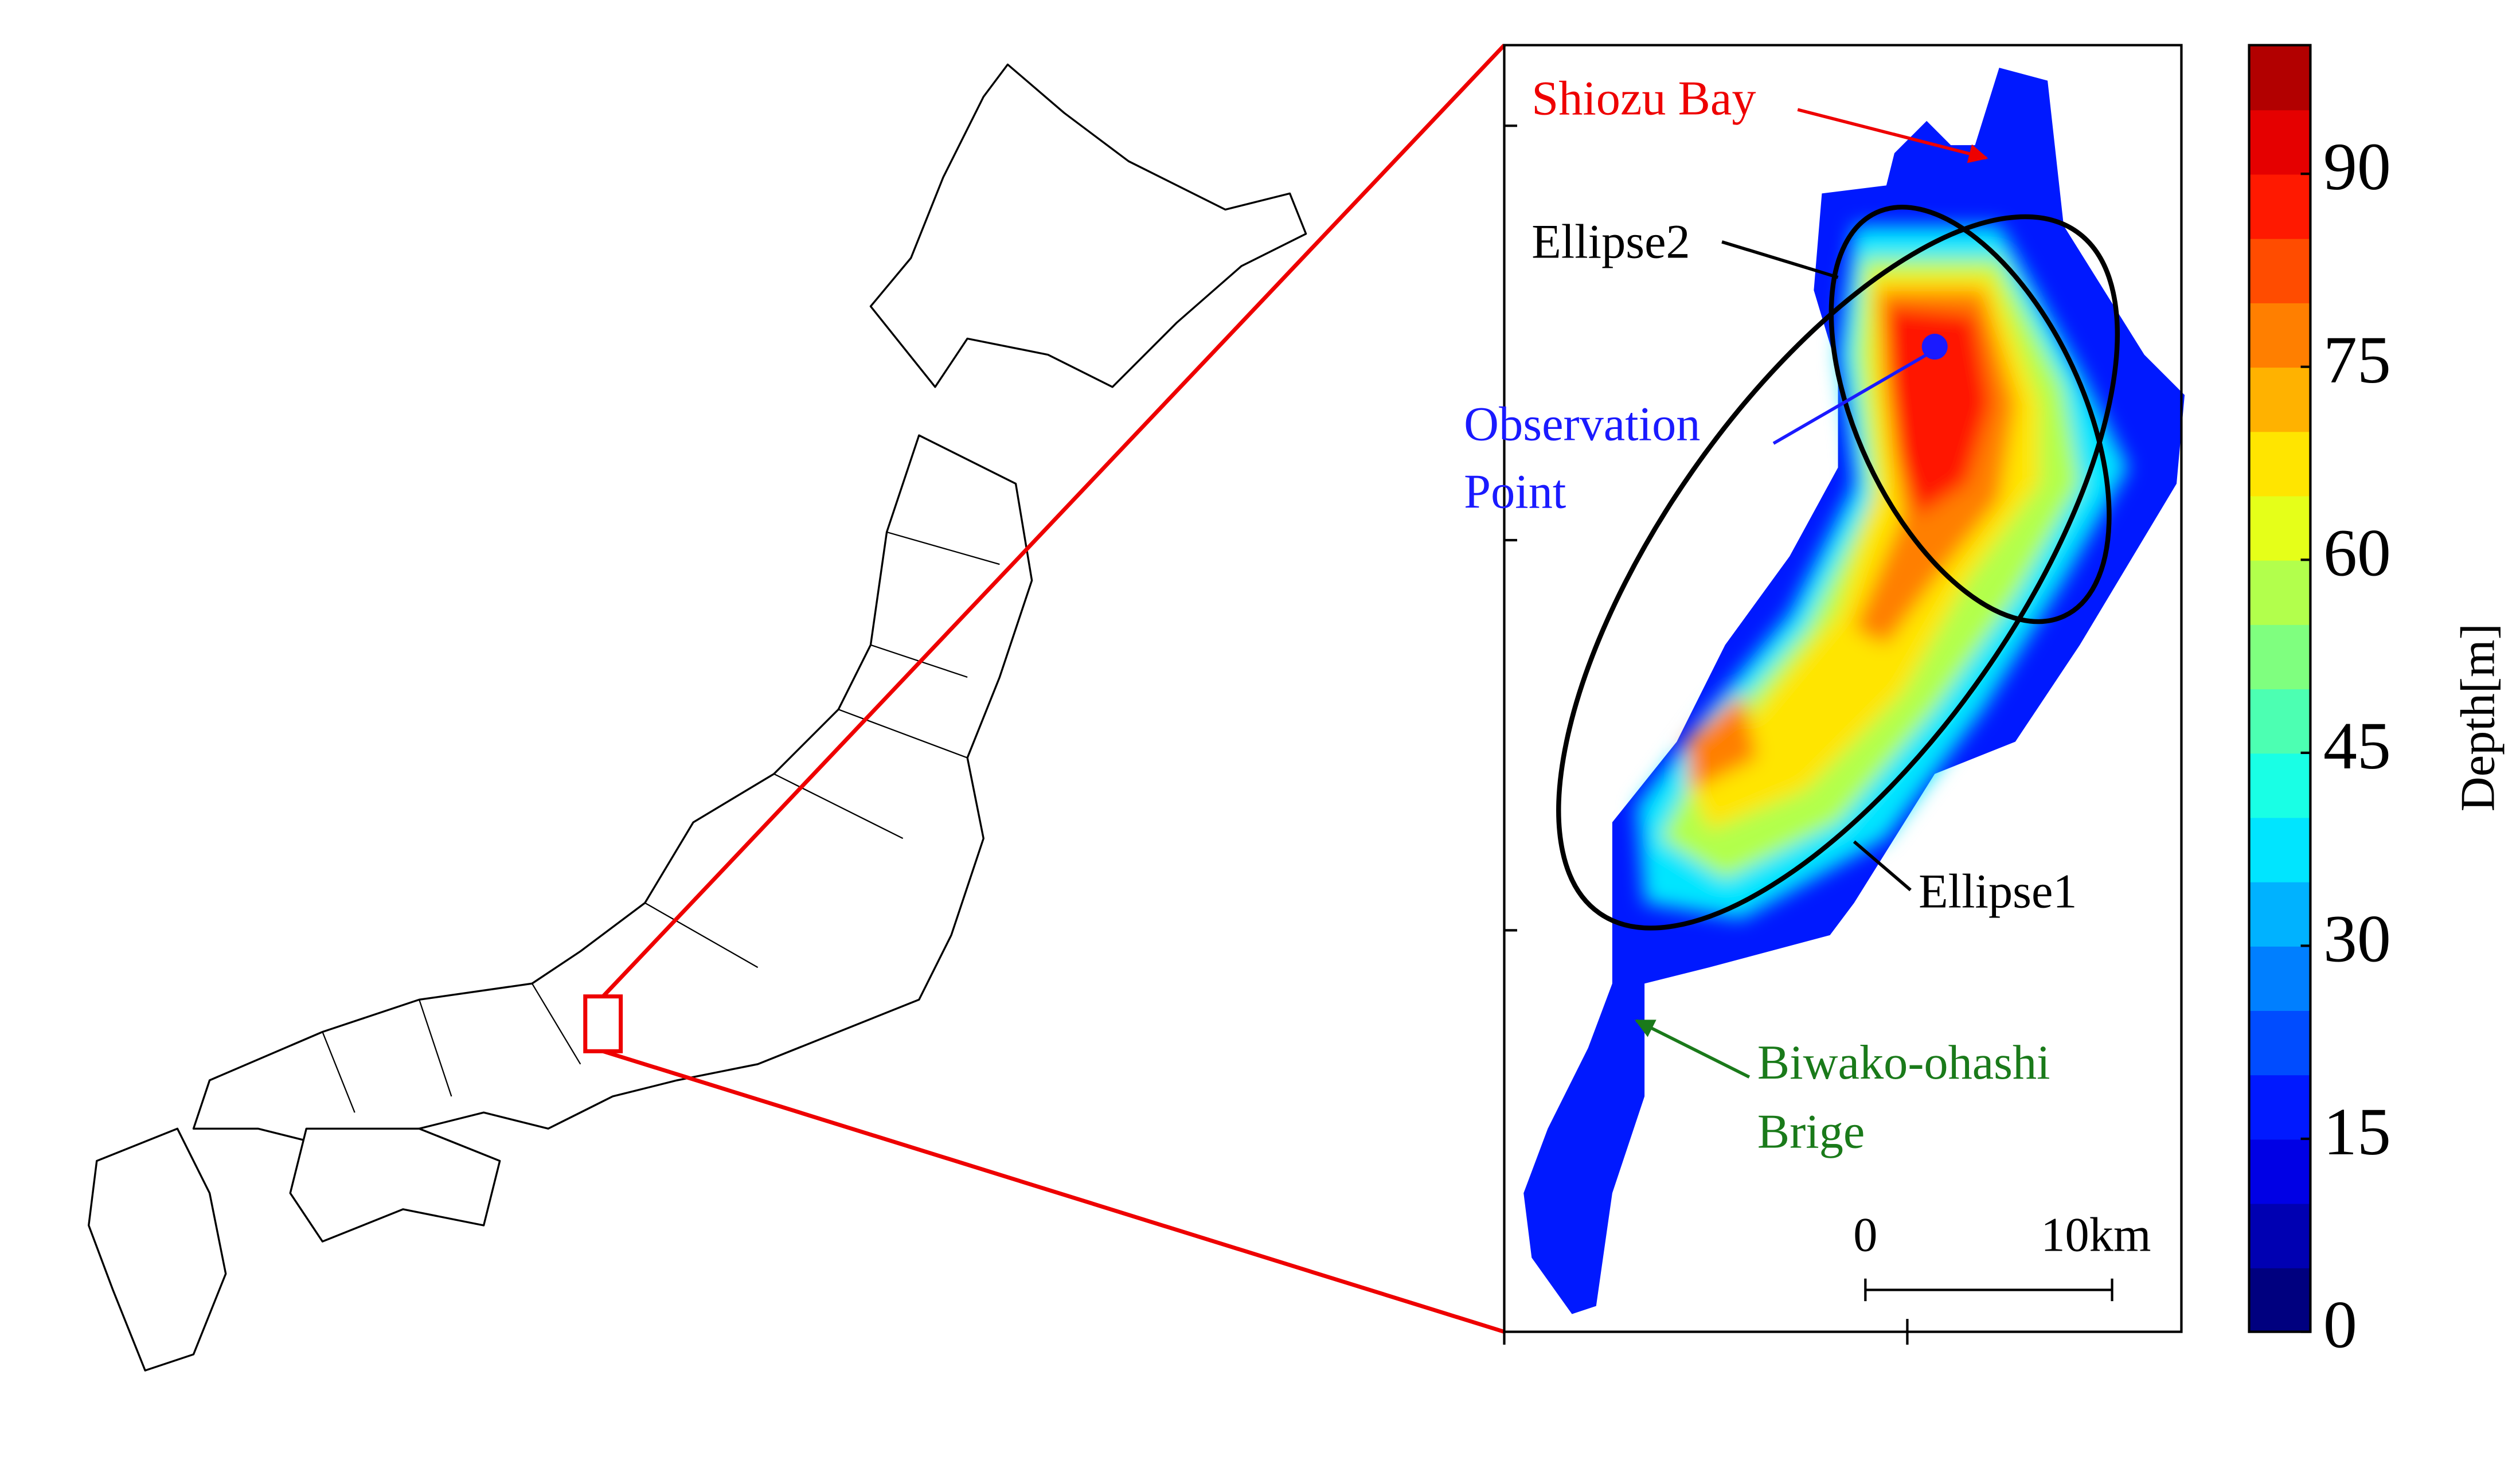 This screenshot has height=1484, width=2520. What do you see at coordinates (2478, 717) in the screenshot?
I see `colorbar-label: Depth[m]` at bounding box center [2478, 717].